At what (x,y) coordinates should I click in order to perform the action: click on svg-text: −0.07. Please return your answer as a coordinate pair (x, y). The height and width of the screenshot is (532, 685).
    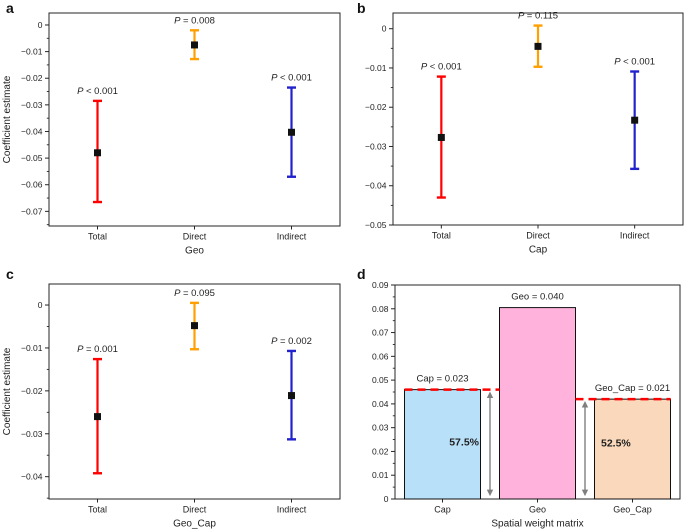
    Looking at the image, I should click on (32, 211).